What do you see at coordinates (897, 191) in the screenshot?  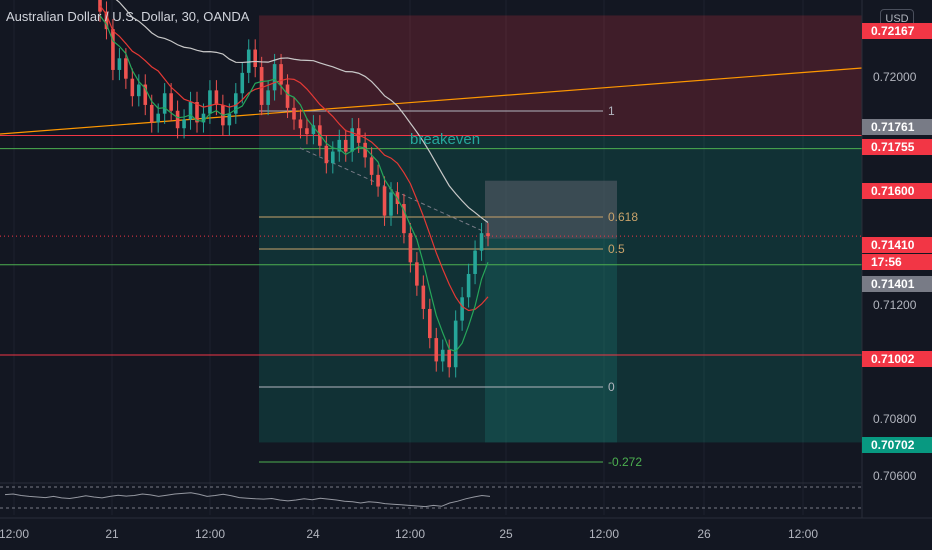 I see `level-badge: 0.71600` at bounding box center [897, 191].